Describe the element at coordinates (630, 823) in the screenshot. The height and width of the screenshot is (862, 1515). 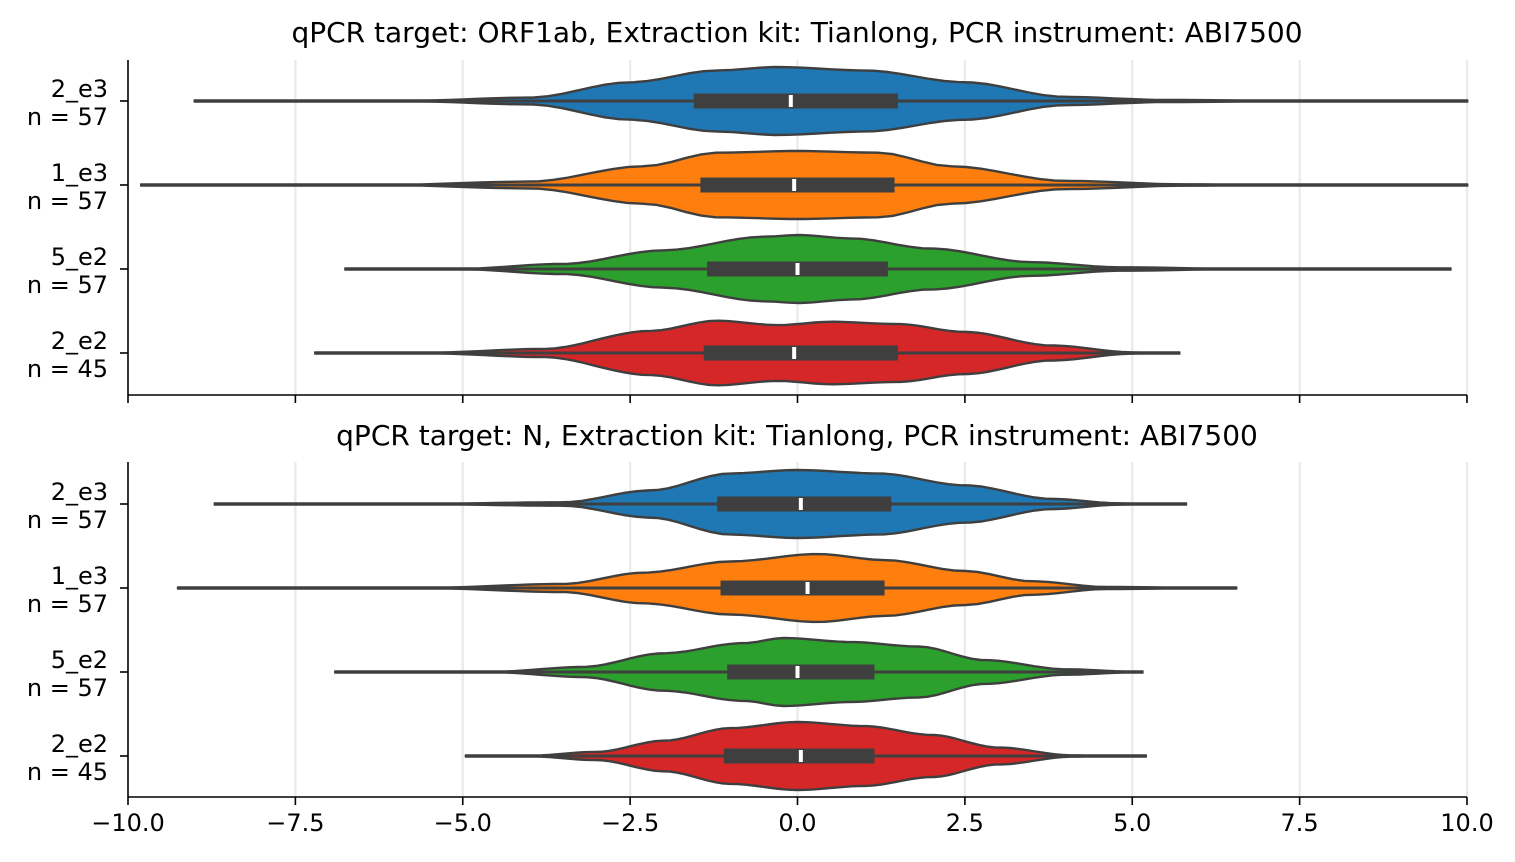
I see `x-tick-label: −2.5` at that location.